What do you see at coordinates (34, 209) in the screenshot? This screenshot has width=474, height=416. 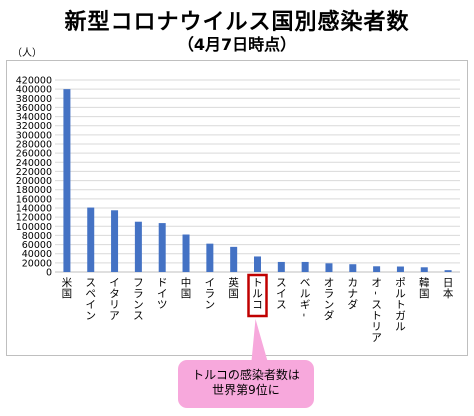 I see `y-tick-label: 140000` at bounding box center [34, 209].